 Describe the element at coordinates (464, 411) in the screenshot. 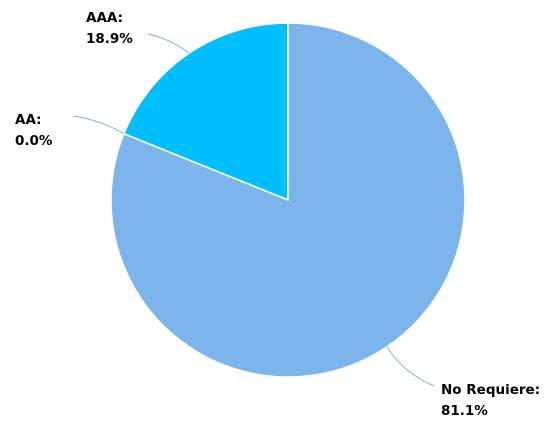

I see `slice-value-no-requiere: 81.1%` at that location.